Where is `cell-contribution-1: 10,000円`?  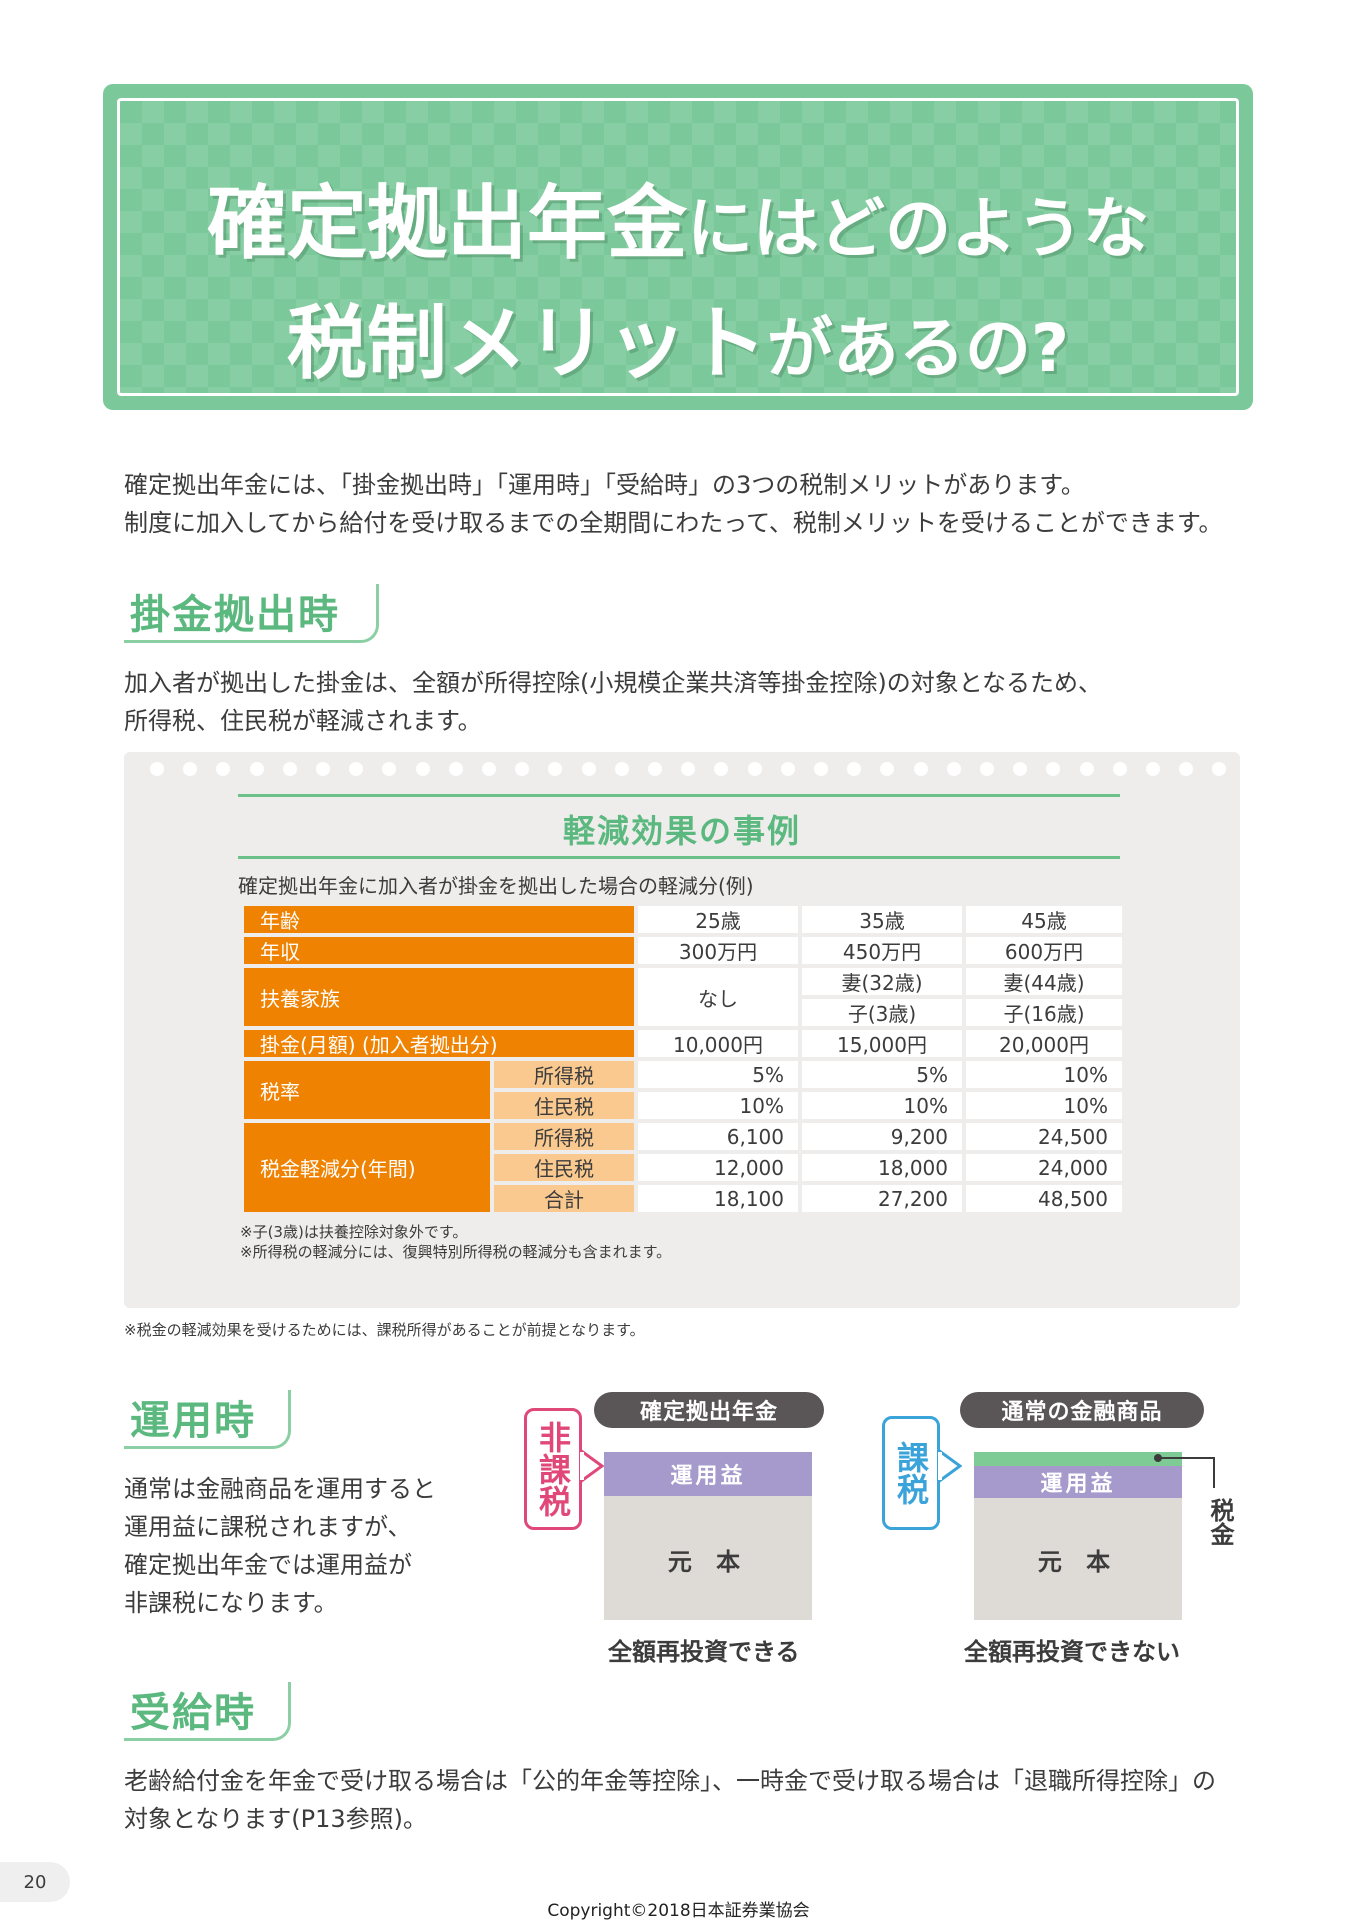 cell-contribution-1: 10,000円 is located at coordinates (718, 1043).